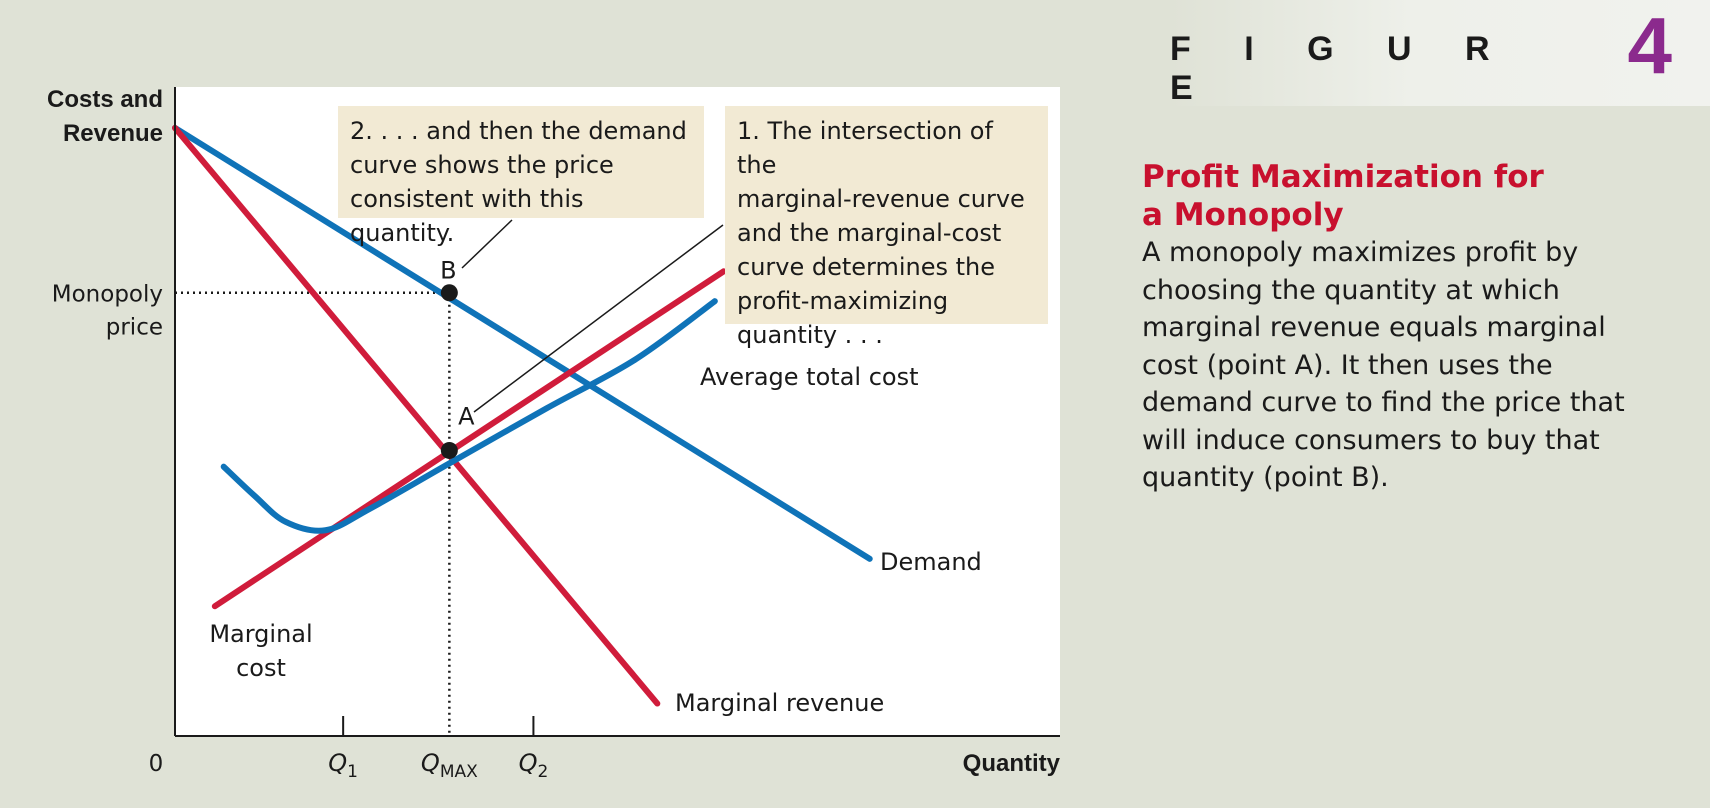 The width and height of the screenshot is (1710, 808). I want to click on x-tick-label: Q2, so click(534, 765).